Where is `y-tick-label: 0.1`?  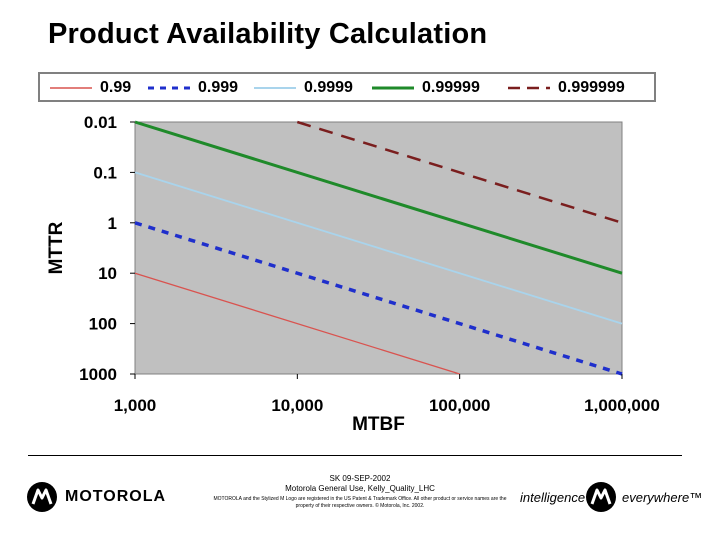
y-tick-label: 0.1 is located at coordinates (105, 172).